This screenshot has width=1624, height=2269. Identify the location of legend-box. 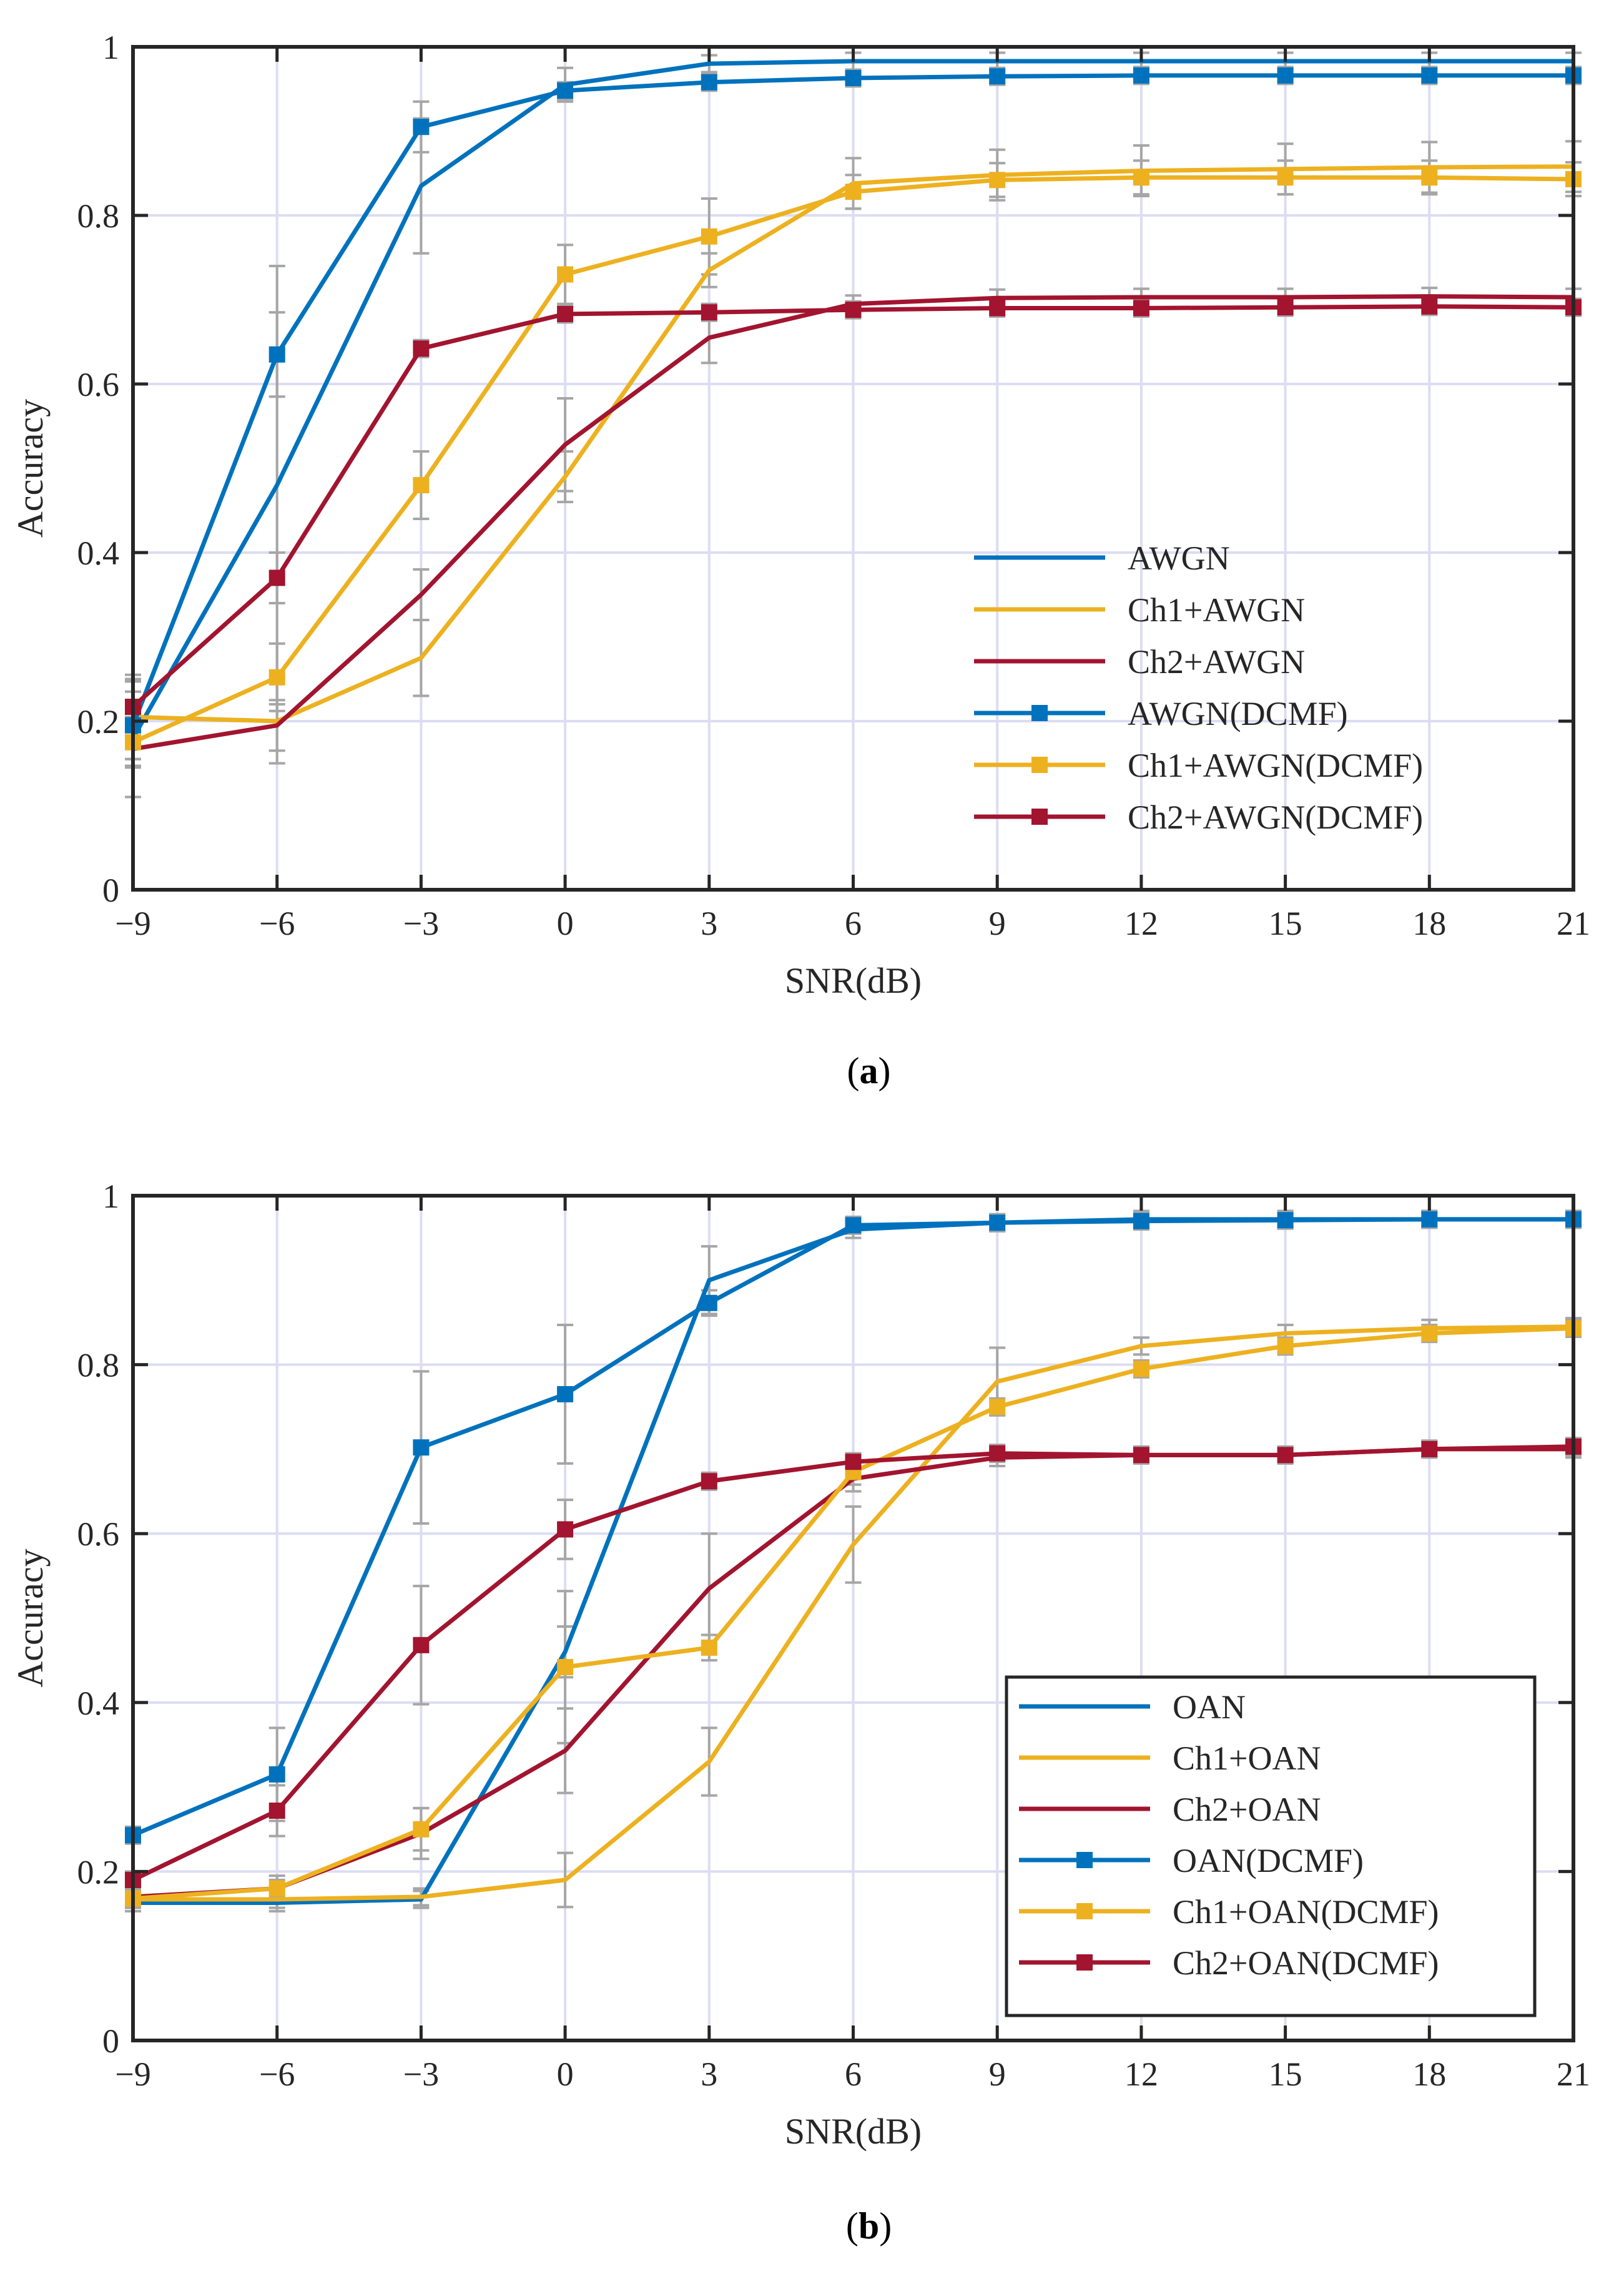
(1271, 1846).